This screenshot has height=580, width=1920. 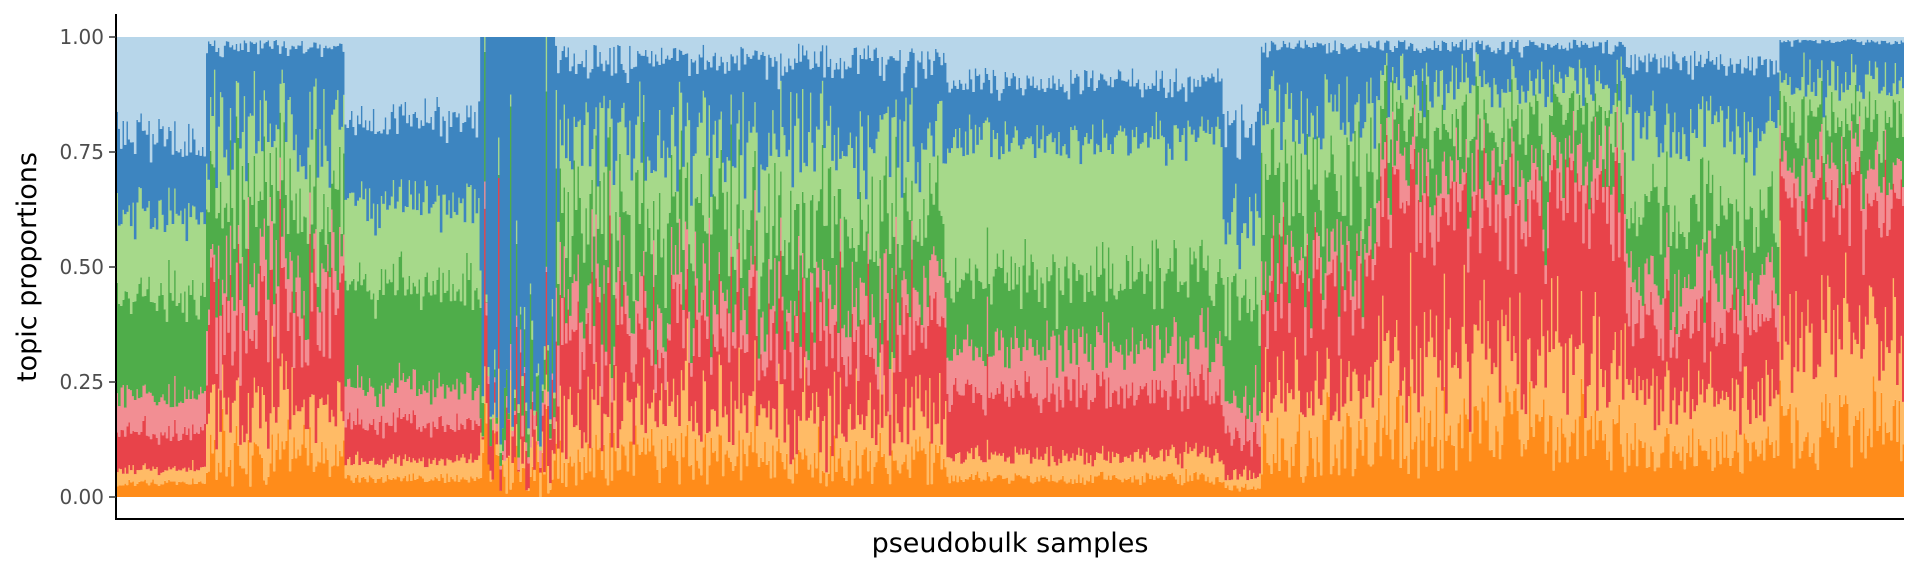 What do you see at coordinates (1010, 543) in the screenshot?
I see `x-axis-title: pseudobulk samples` at bounding box center [1010, 543].